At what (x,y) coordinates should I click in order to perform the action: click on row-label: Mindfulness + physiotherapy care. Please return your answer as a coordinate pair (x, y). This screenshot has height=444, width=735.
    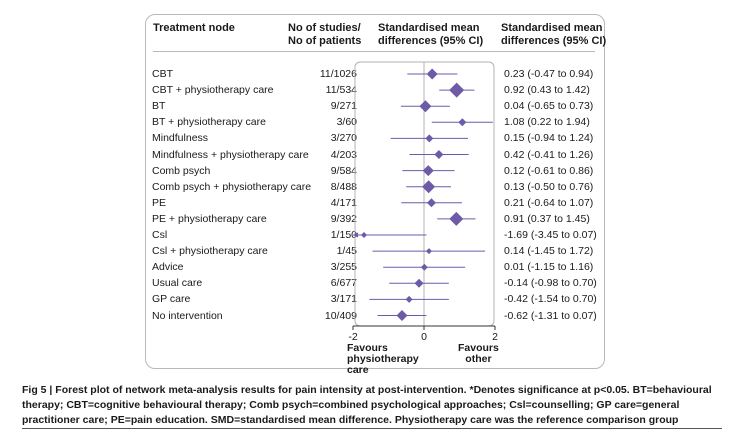
    Looking at the image, I should click on (230, 154).